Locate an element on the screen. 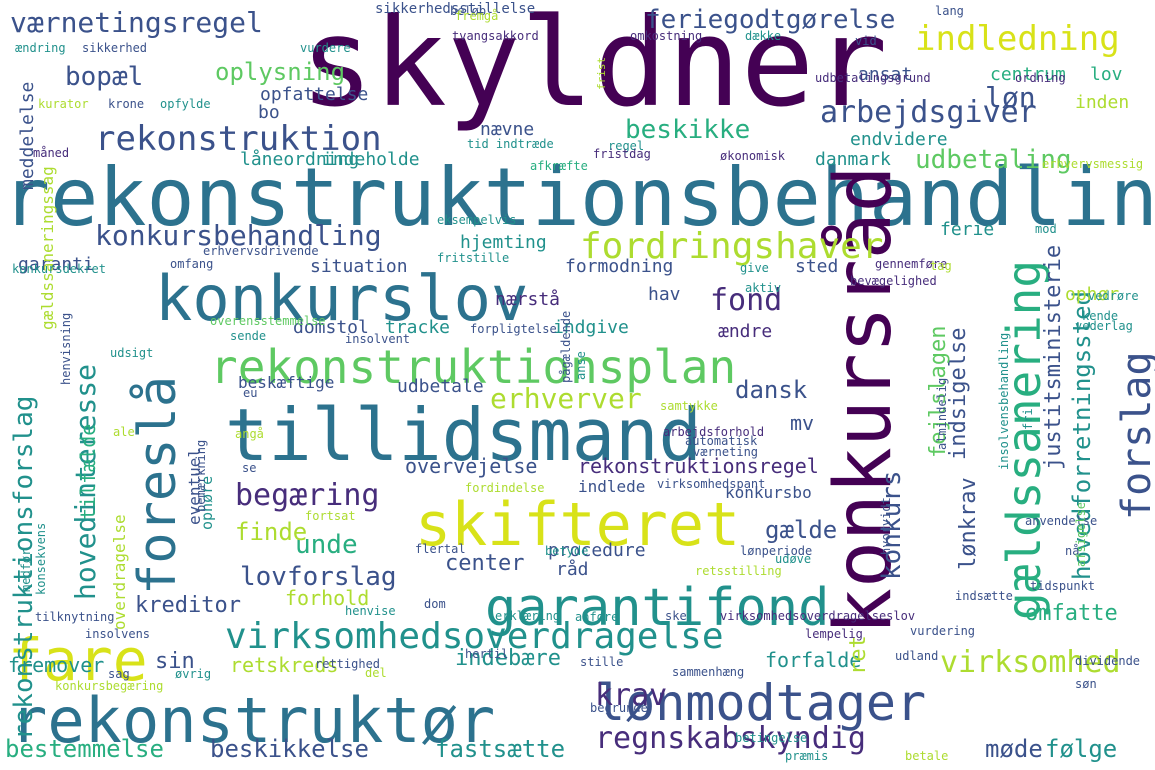 The image size is (1155, 770). word-indsaette: indsætte is located at coordinates (984, 596).